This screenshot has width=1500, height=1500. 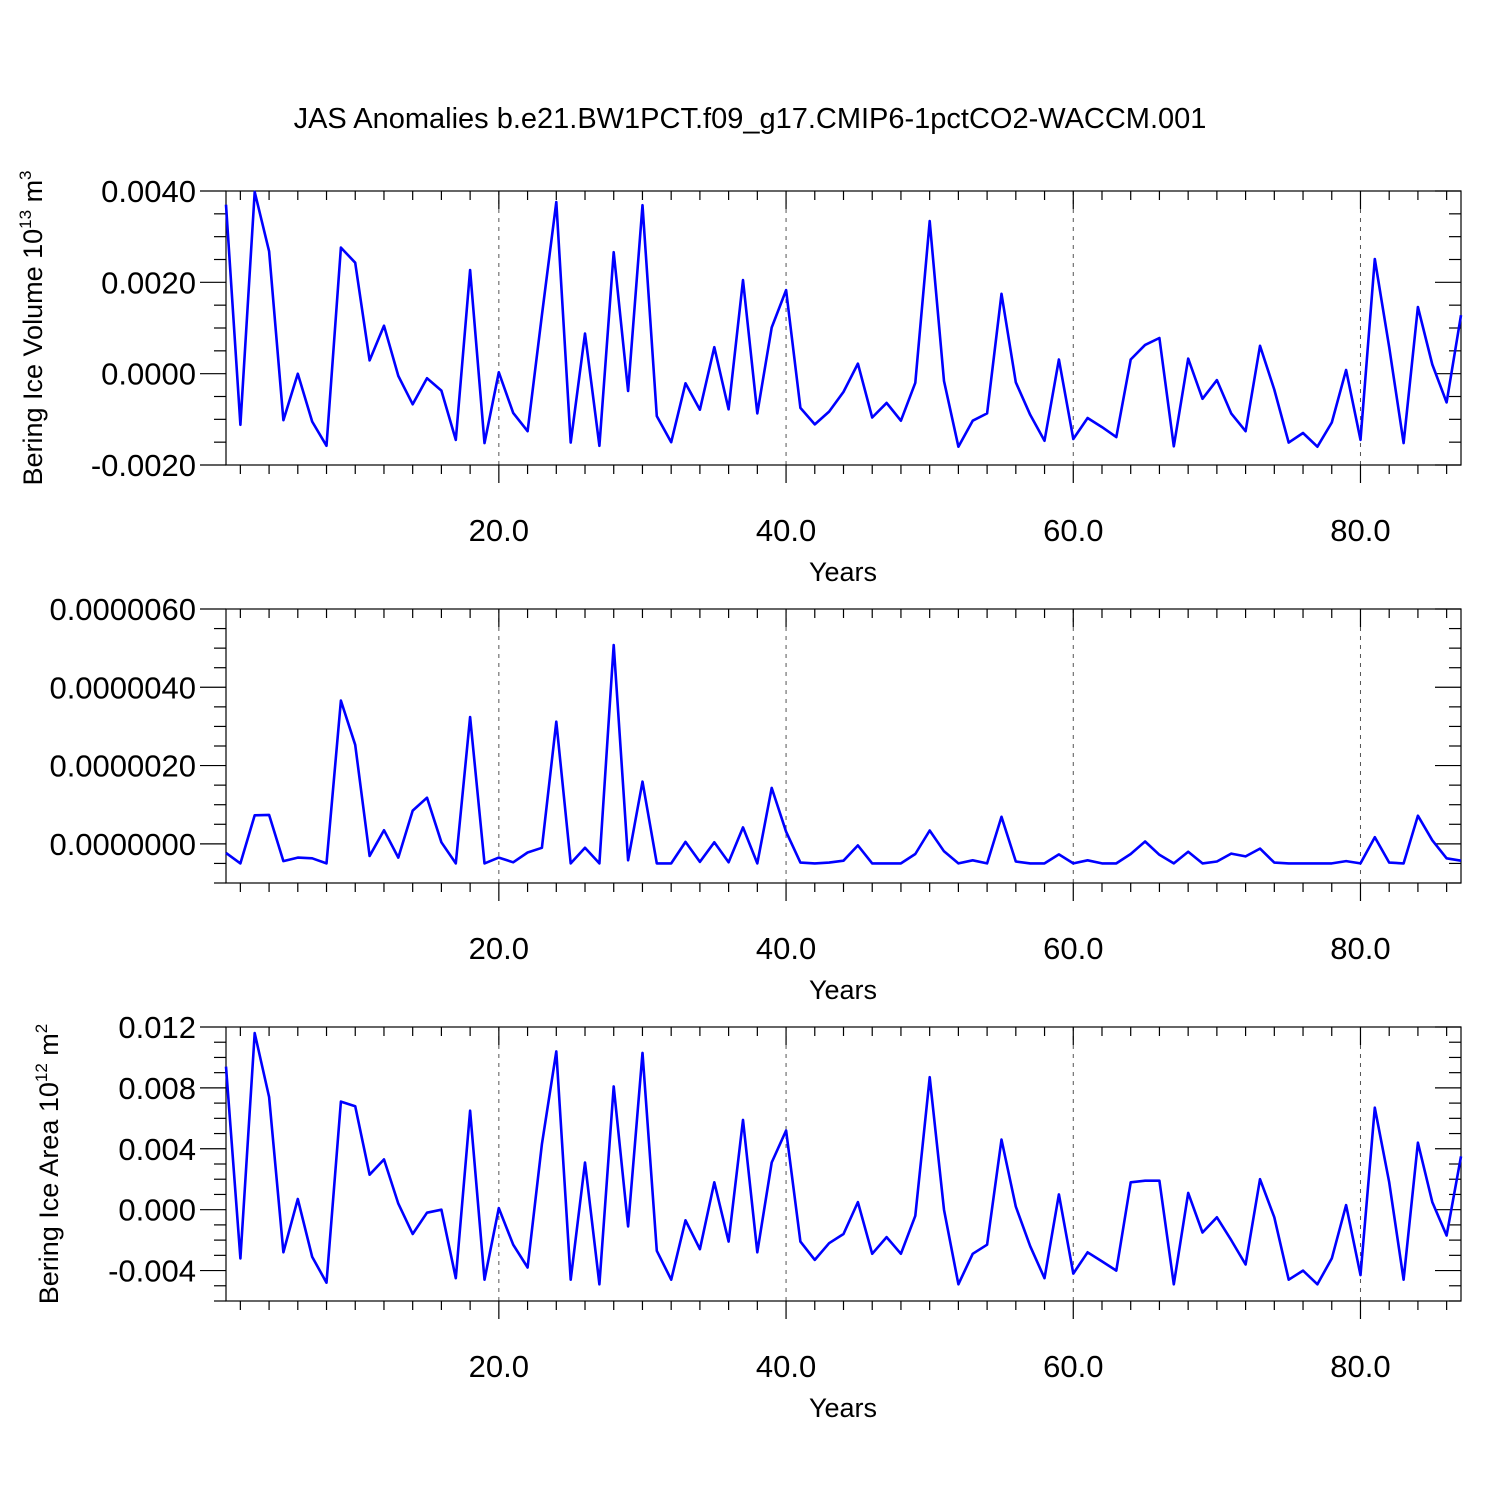 I want to click on y-axis-label-exponent: 12, so click(x=41, y=1072).